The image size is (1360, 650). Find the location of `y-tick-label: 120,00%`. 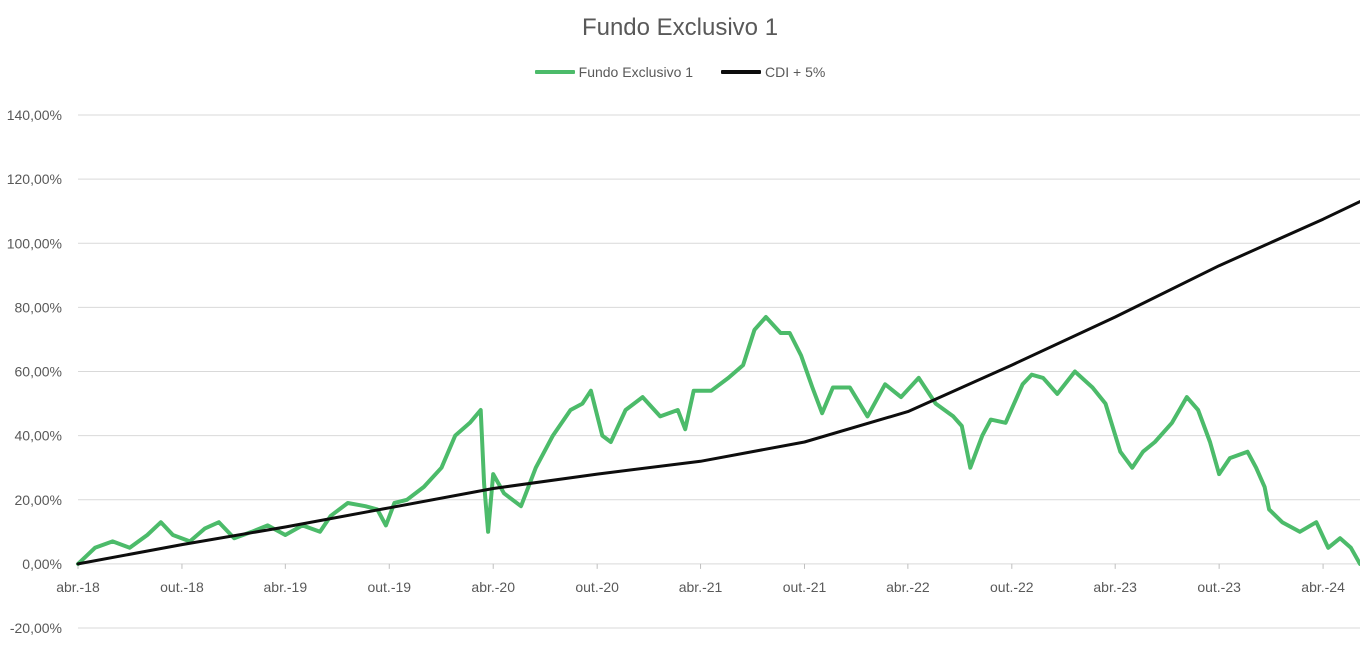

y-tick-label: 120,00% is located at coordinates (34, 179).